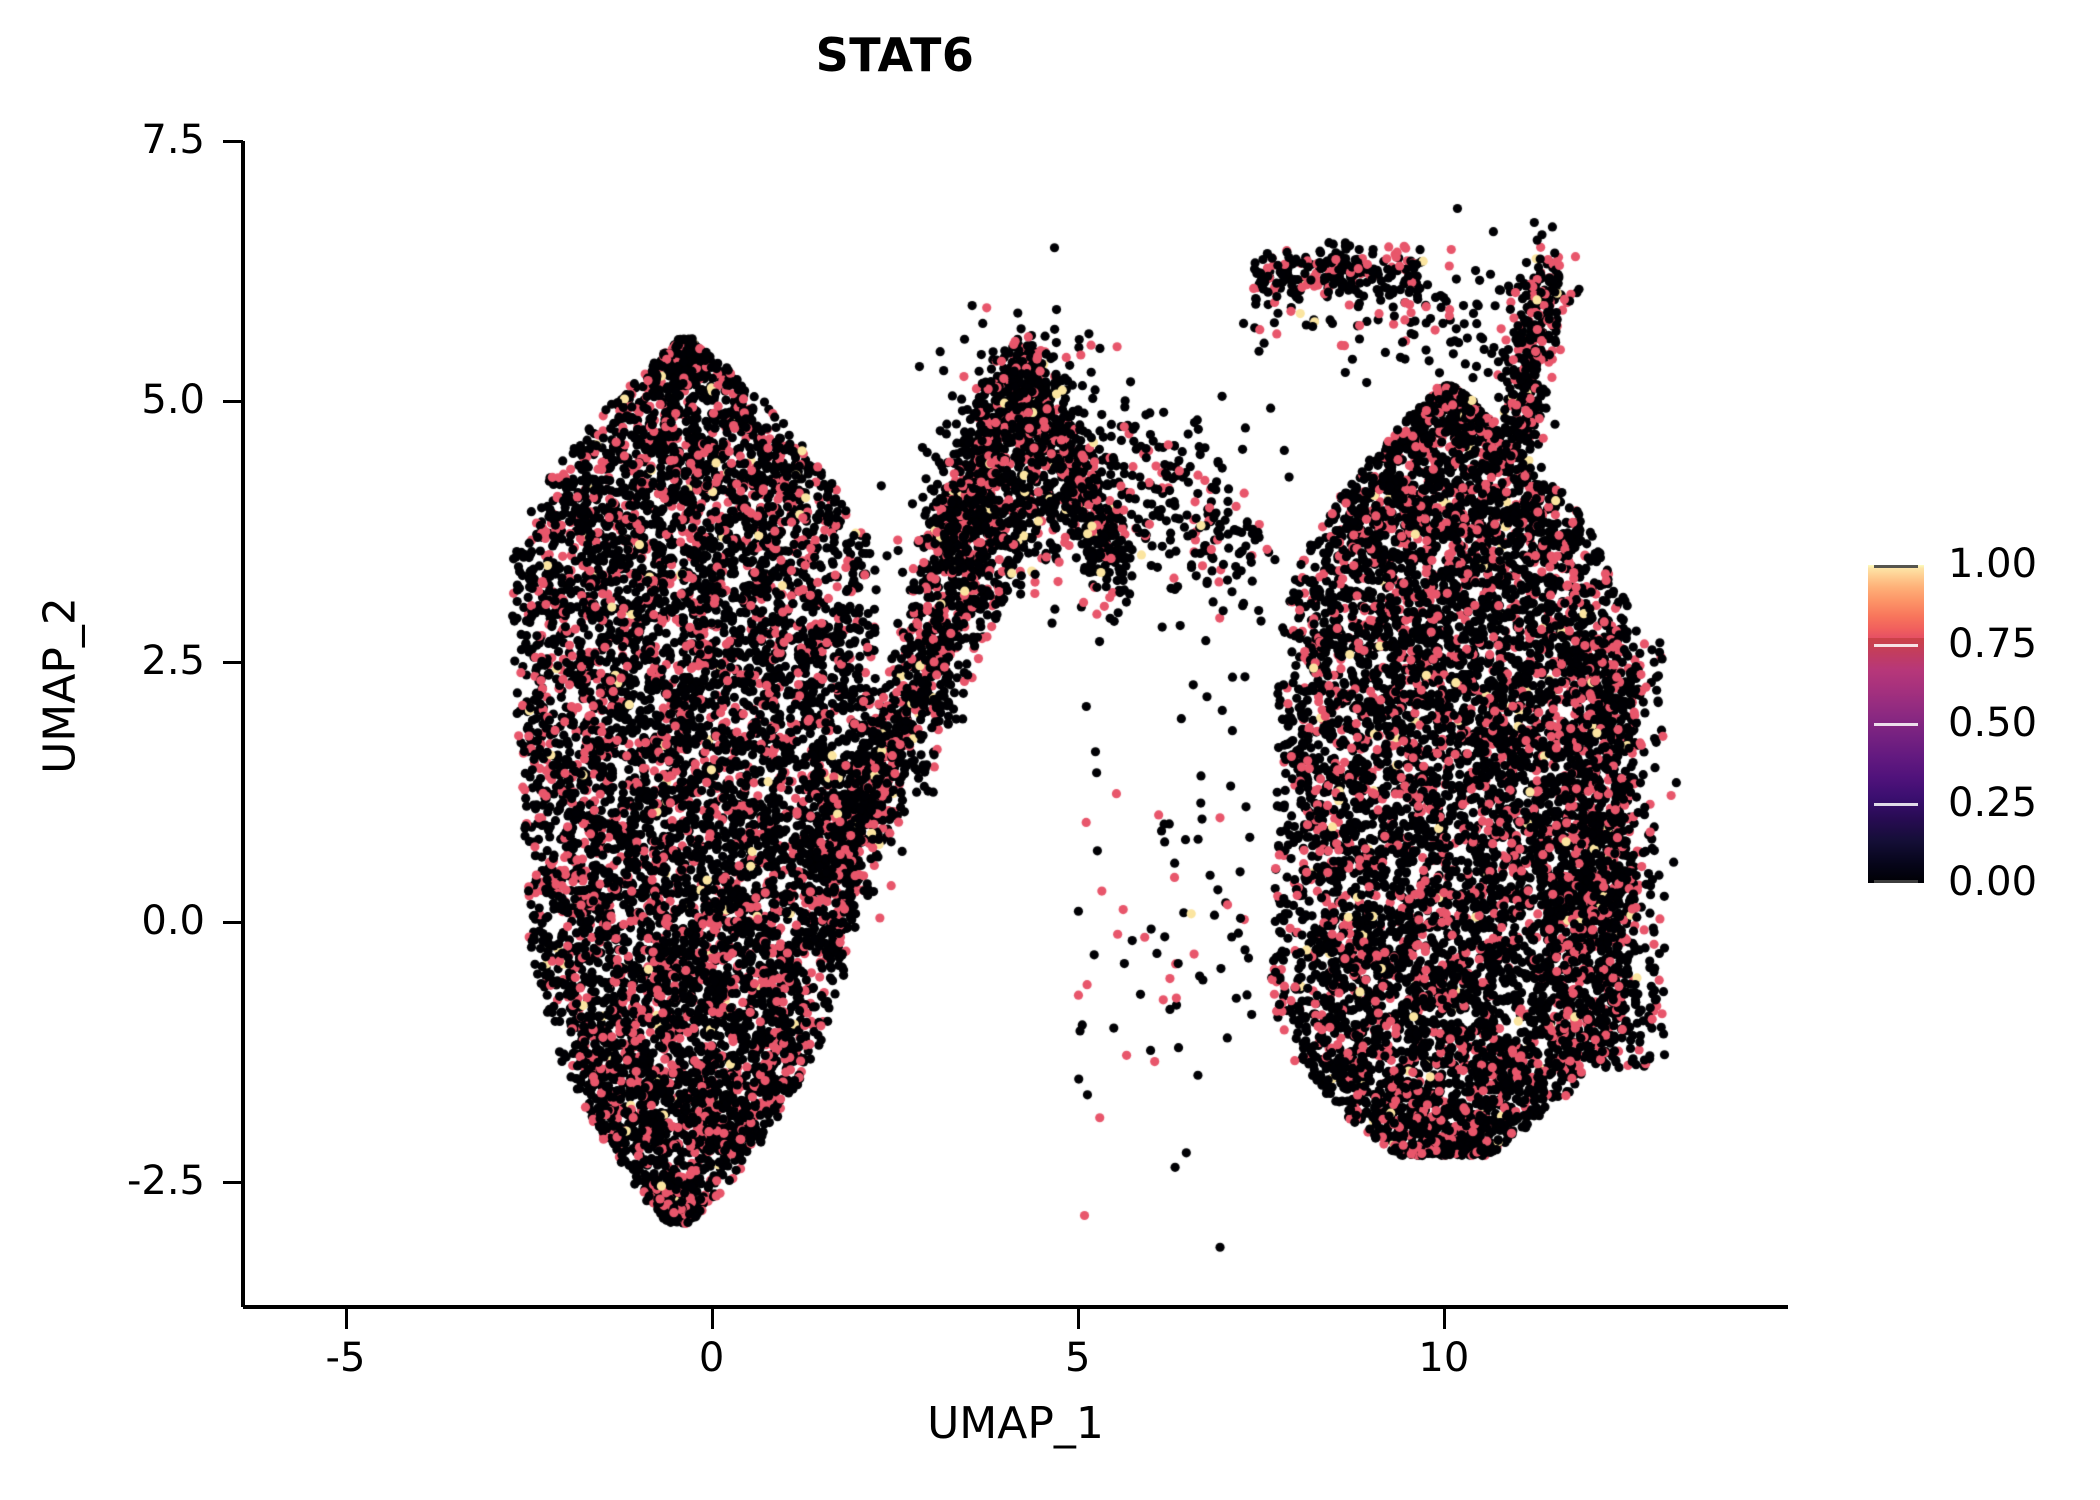  What do you see at coordinates (243, 724) in the screenshot?
I see `y-axis-line` at bounding box center [243, 724].